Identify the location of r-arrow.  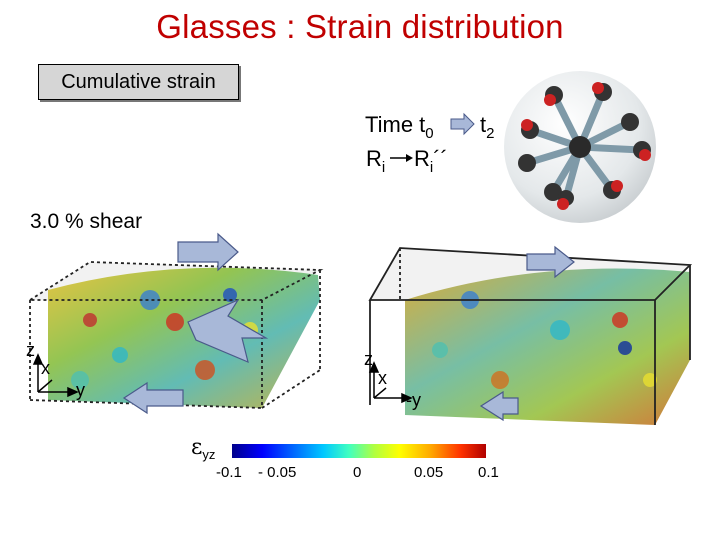
(401, 158).